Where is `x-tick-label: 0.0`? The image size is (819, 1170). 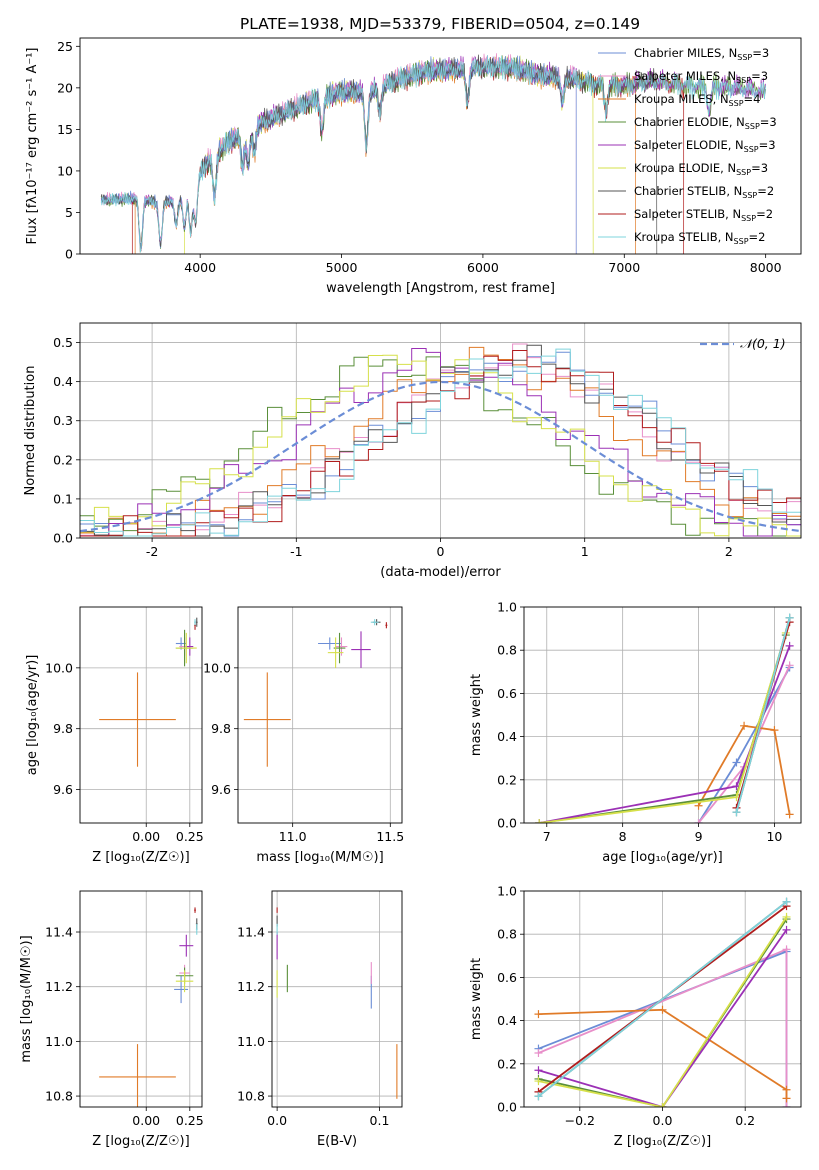 x-tick-label: 0.0 is located at coordinates (663, 1120).